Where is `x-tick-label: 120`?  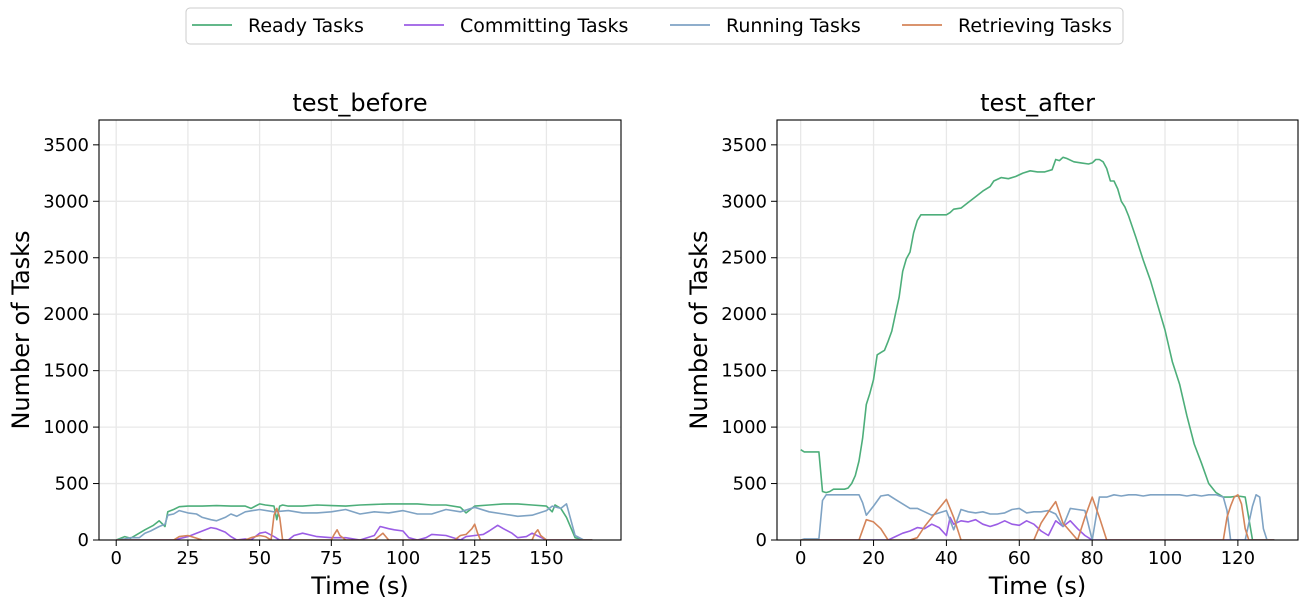
x-tick-label: 120 is located at coordinates (1238, 558).